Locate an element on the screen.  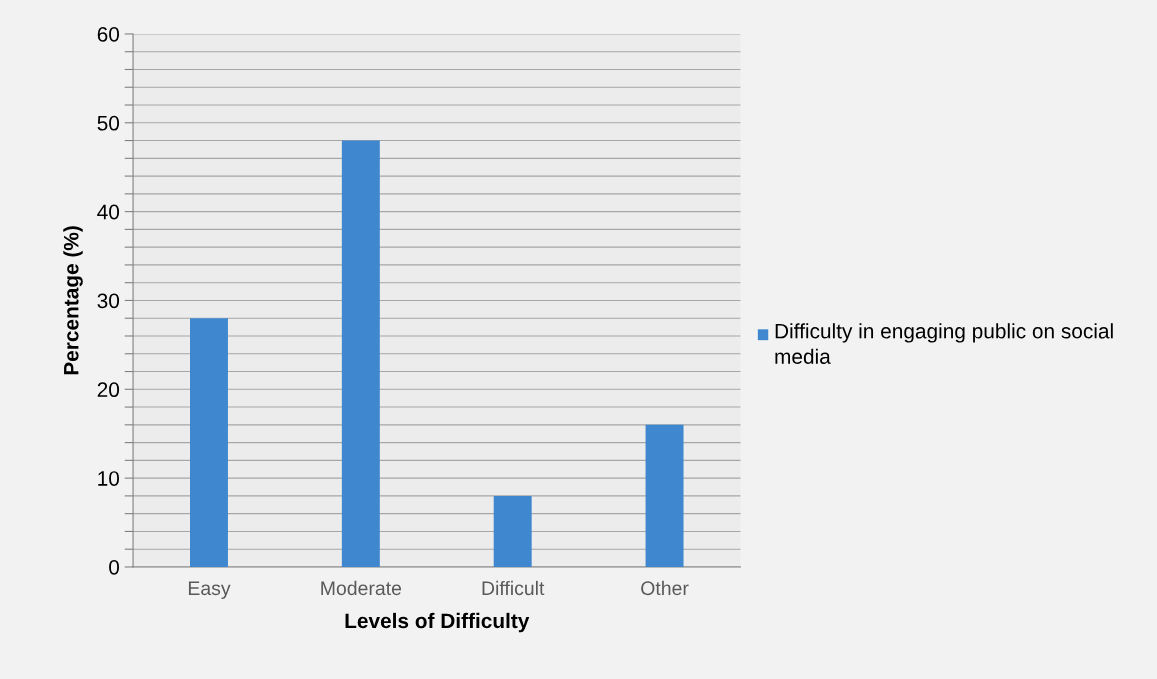
y-tick-label: 0 is located at coordinates (114, 567).